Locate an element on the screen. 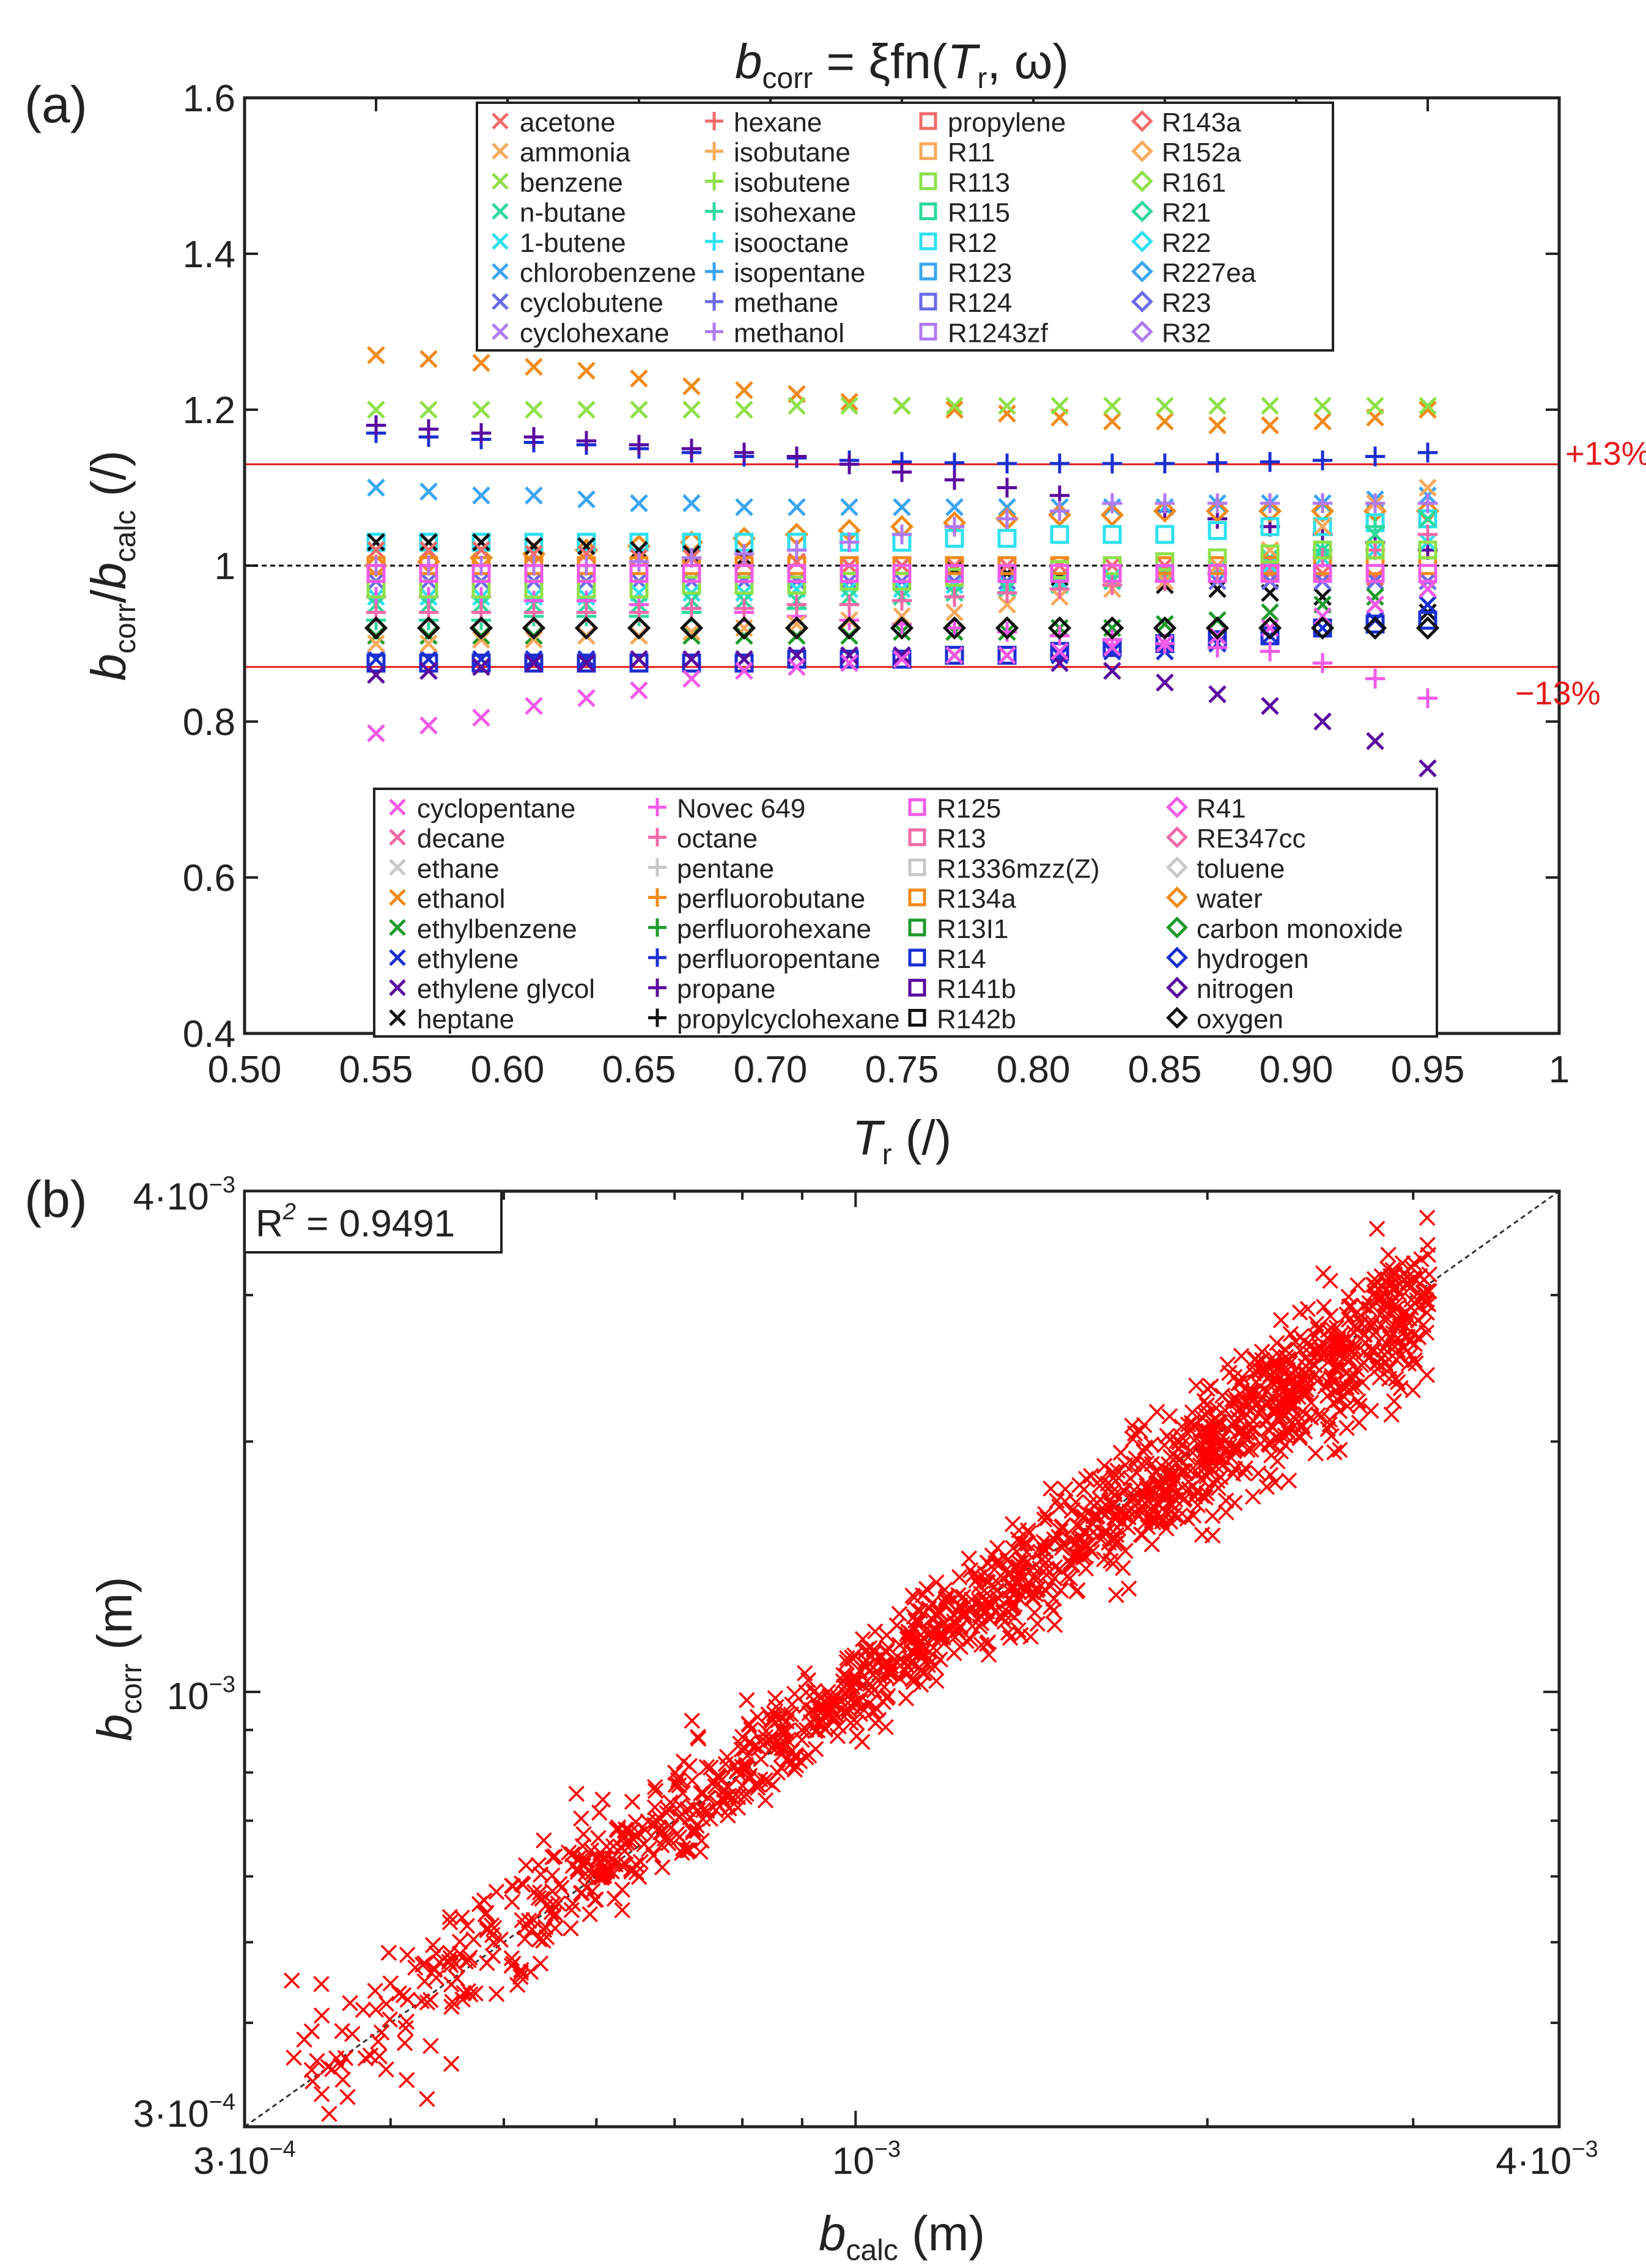 This screenshot has height=2268, width=1646. legend-label: isohexane is located at coordinates (795, 213).